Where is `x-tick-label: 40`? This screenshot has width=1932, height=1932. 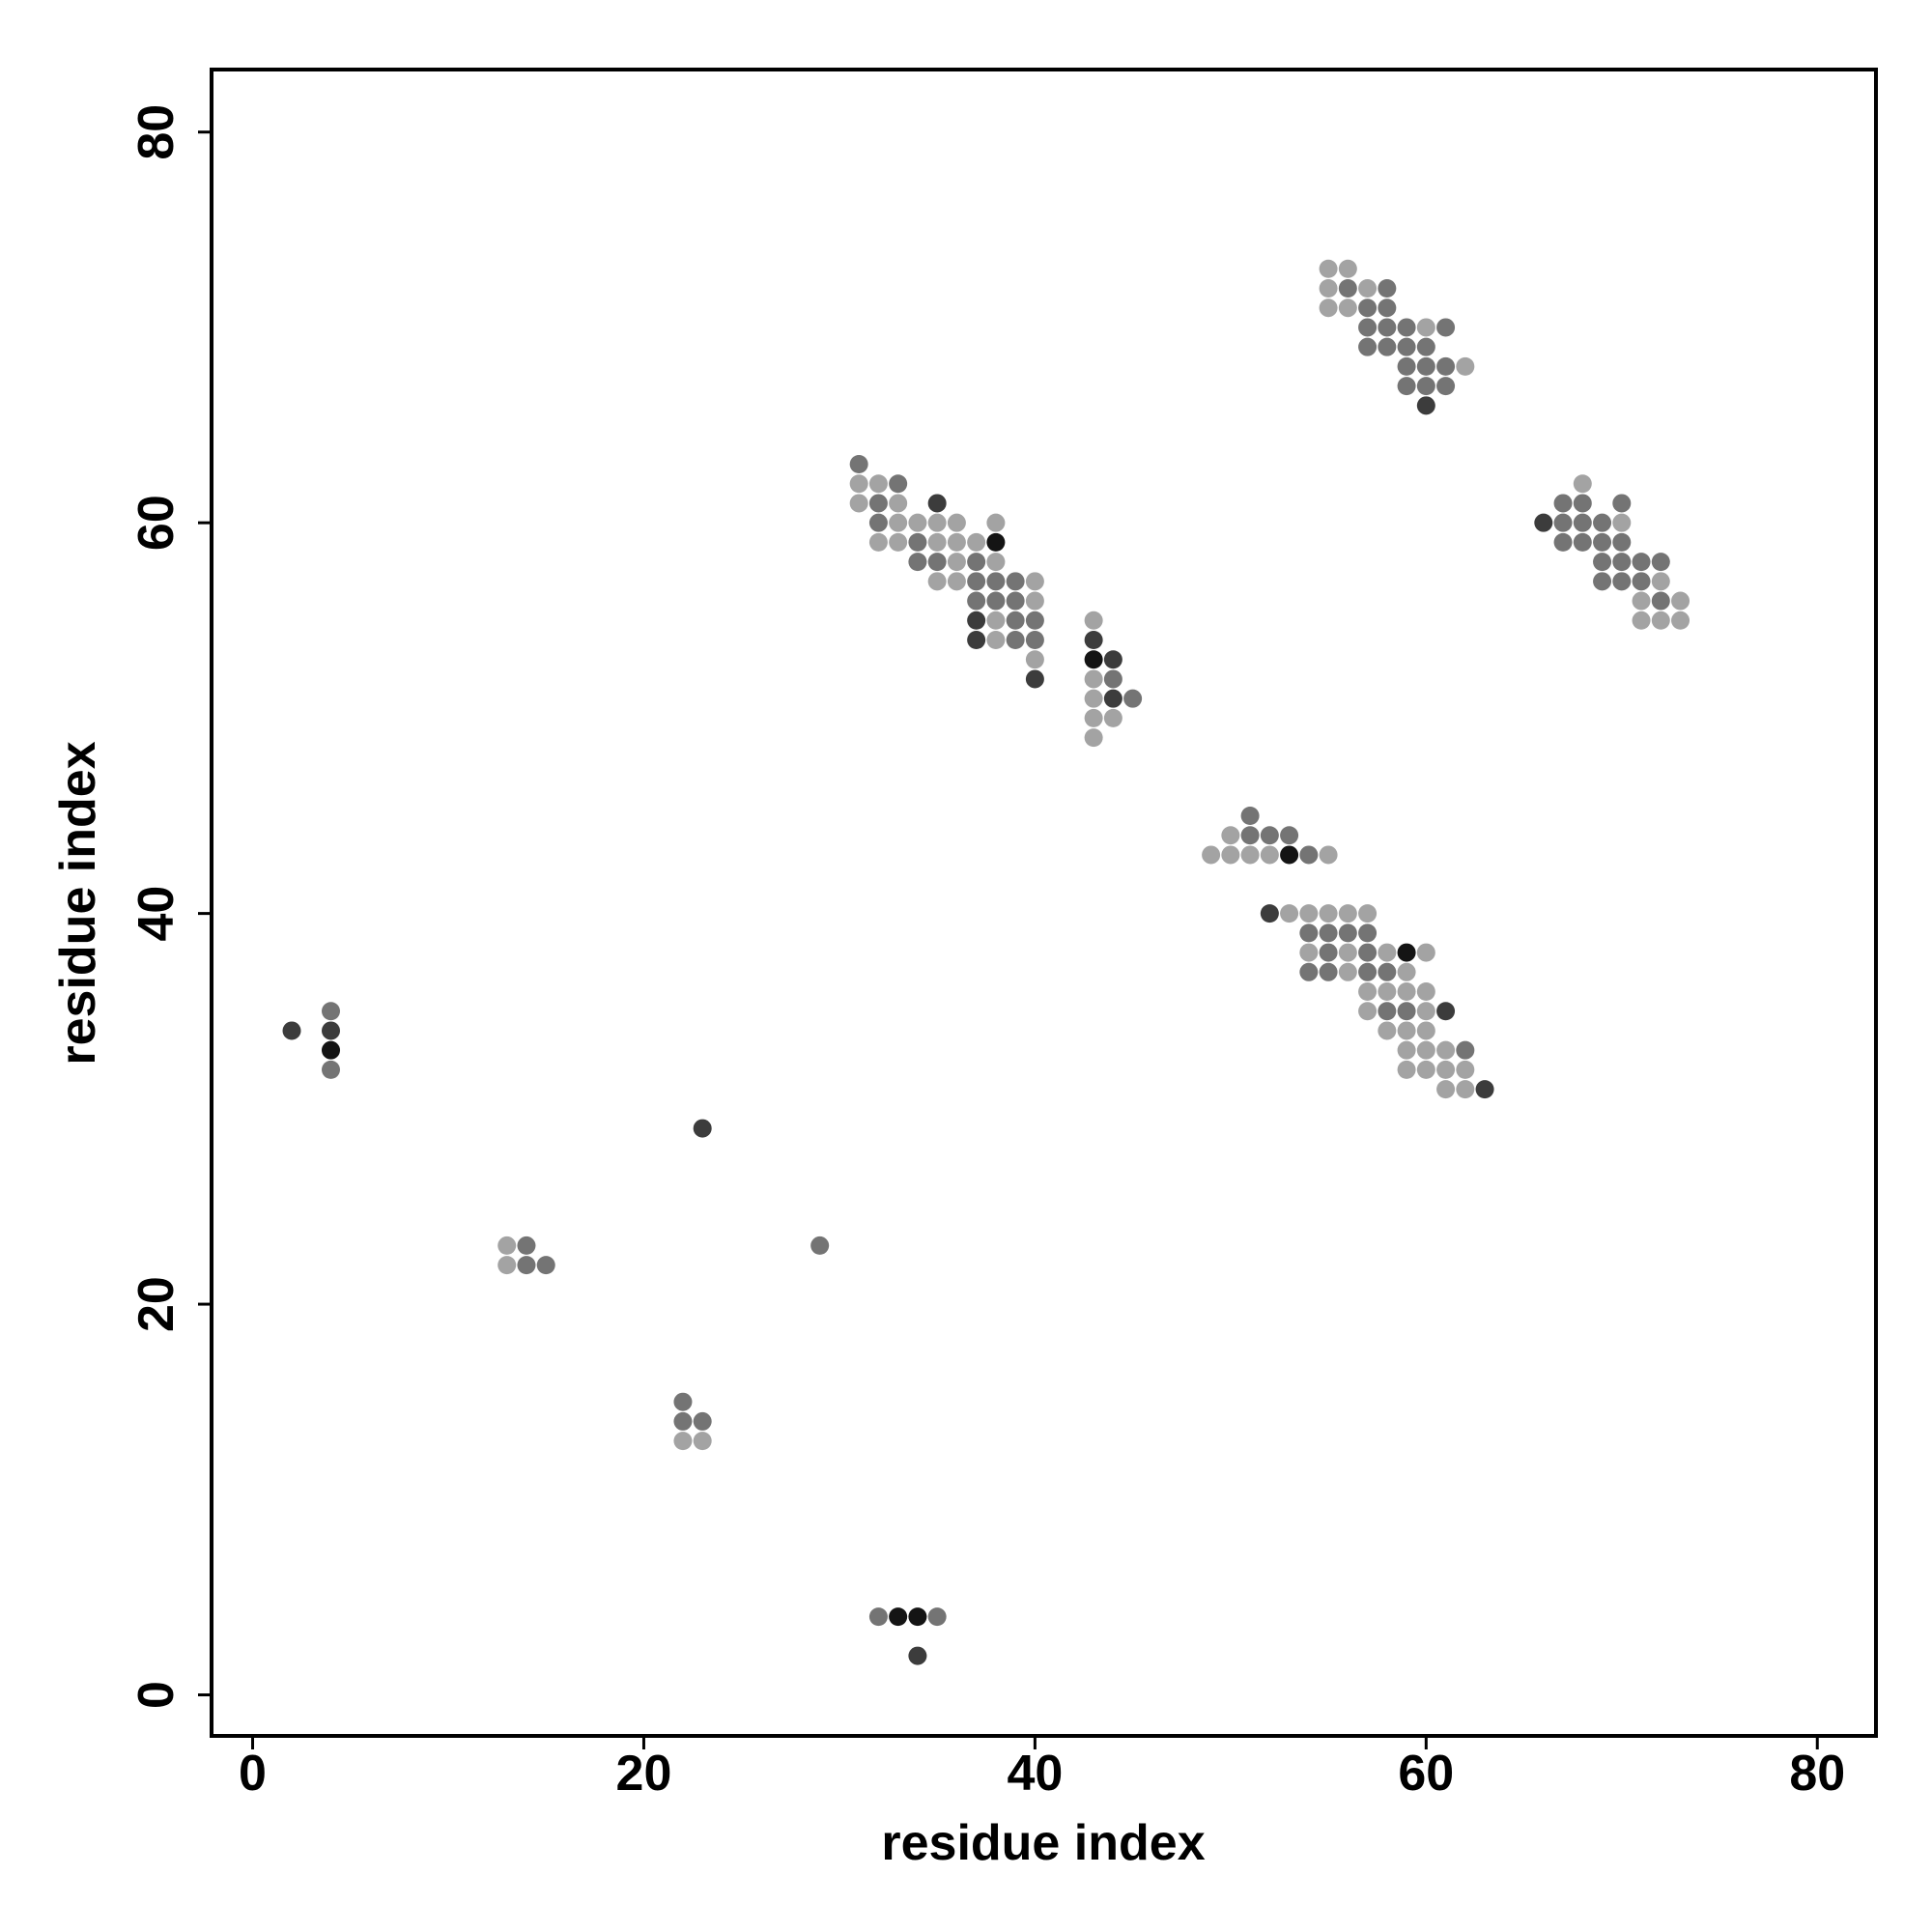
x-tick-label: 40 is located at coordinates (1035, 1774).